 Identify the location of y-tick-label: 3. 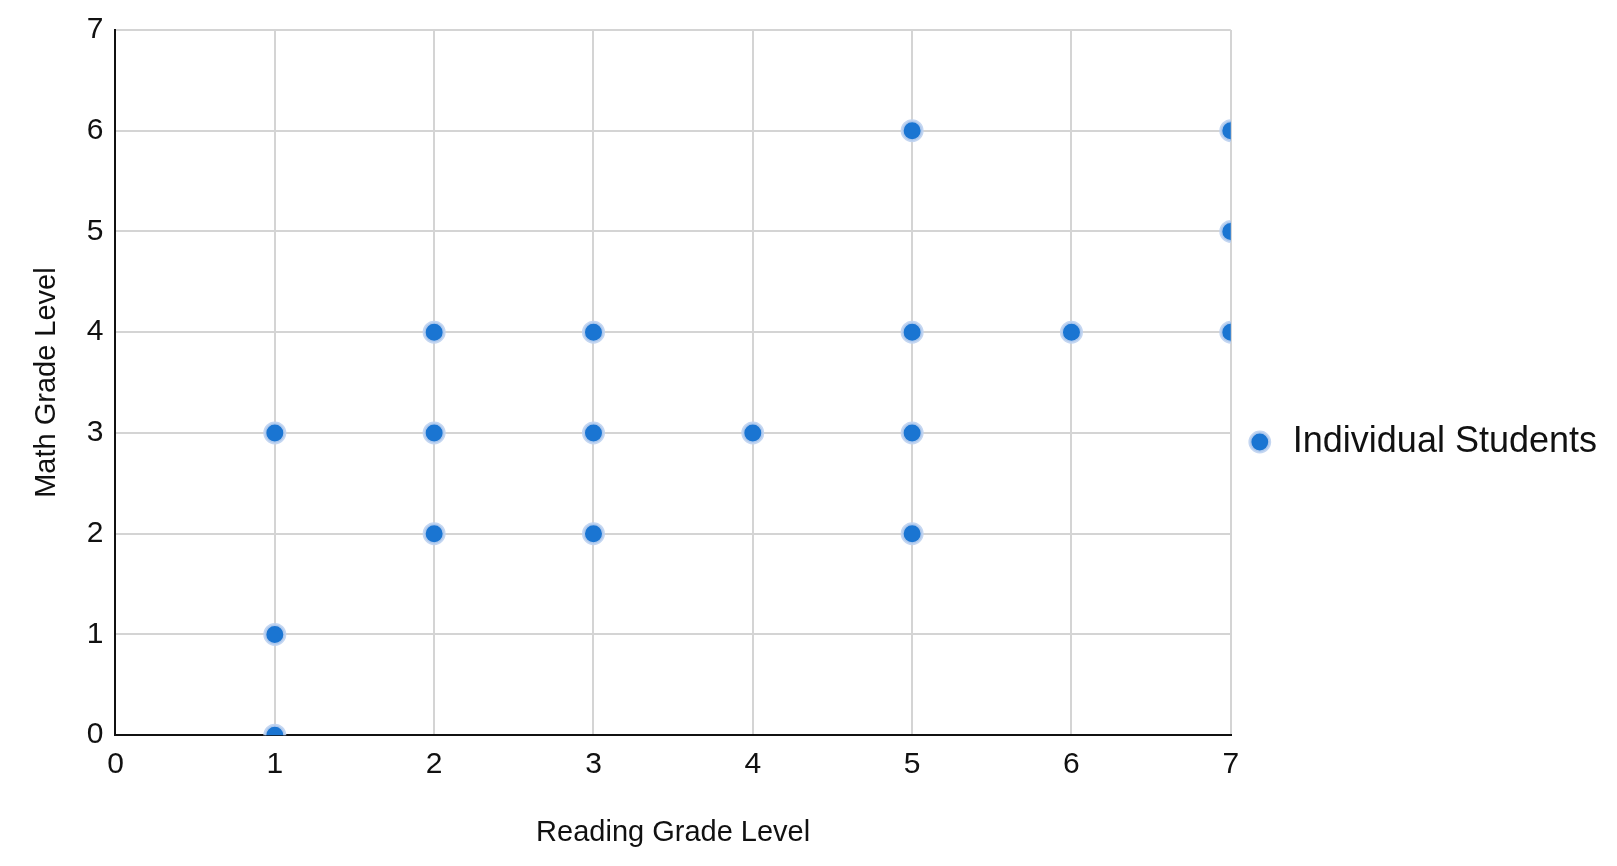
(95, 431).